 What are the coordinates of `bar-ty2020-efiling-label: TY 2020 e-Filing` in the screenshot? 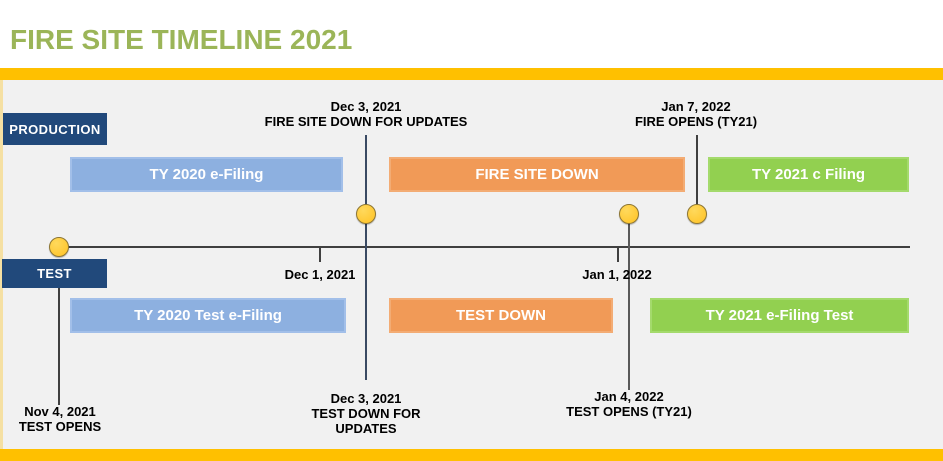 It's located at (206, 174).